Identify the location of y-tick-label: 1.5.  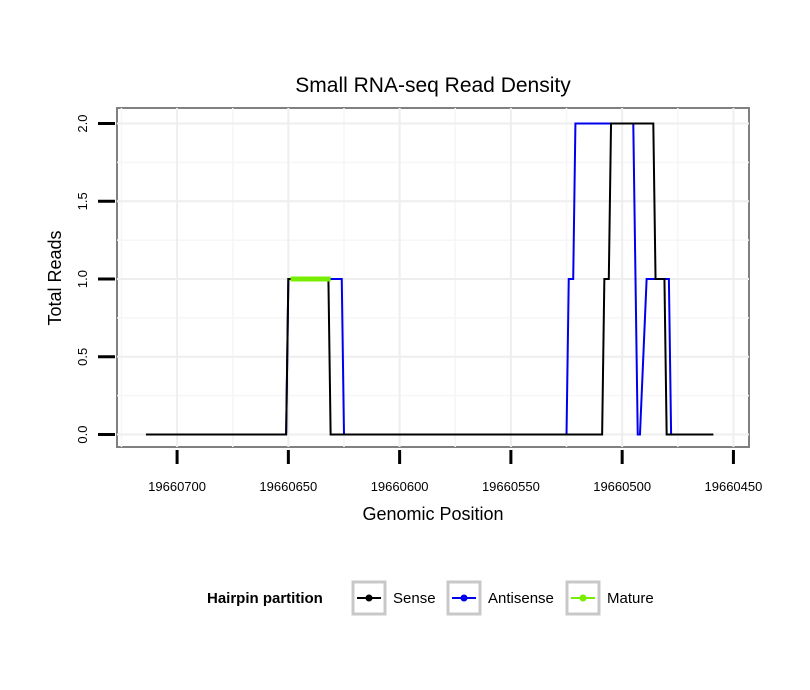
(82, 201).